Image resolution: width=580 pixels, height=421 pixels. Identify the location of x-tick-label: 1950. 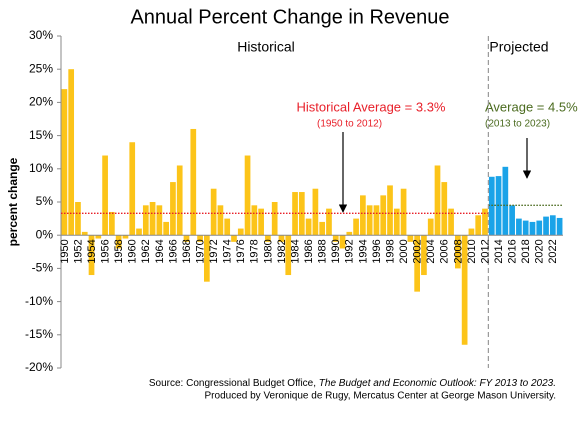
(65, 251).